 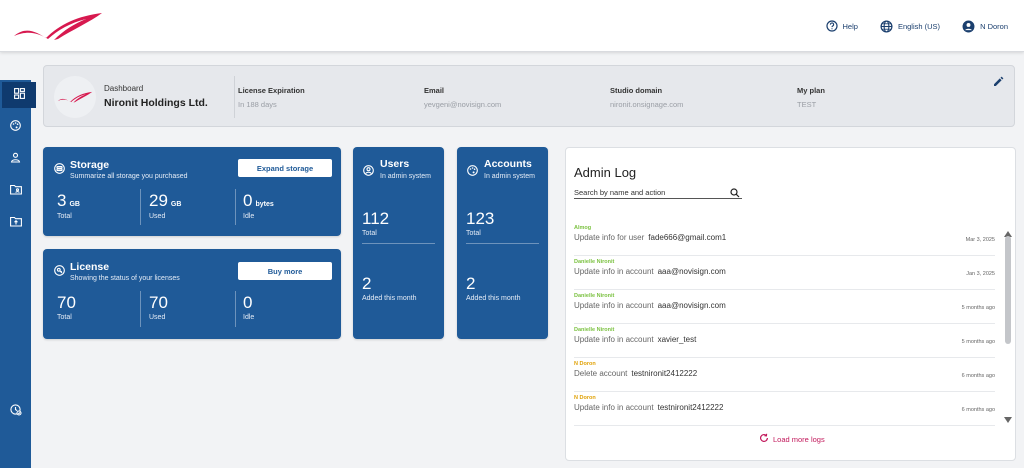 I want to click on license-idle: 0 Idle, so click(x=248, y=307).